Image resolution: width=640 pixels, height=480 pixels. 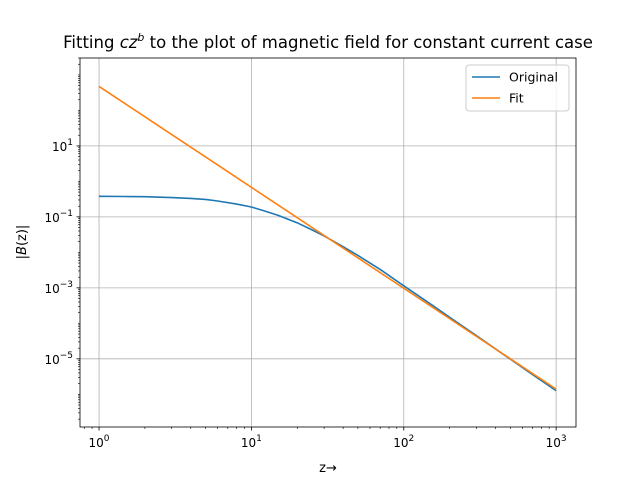 I want to click on y-tick-label-exponent: 1, so click(x=70, y=143).